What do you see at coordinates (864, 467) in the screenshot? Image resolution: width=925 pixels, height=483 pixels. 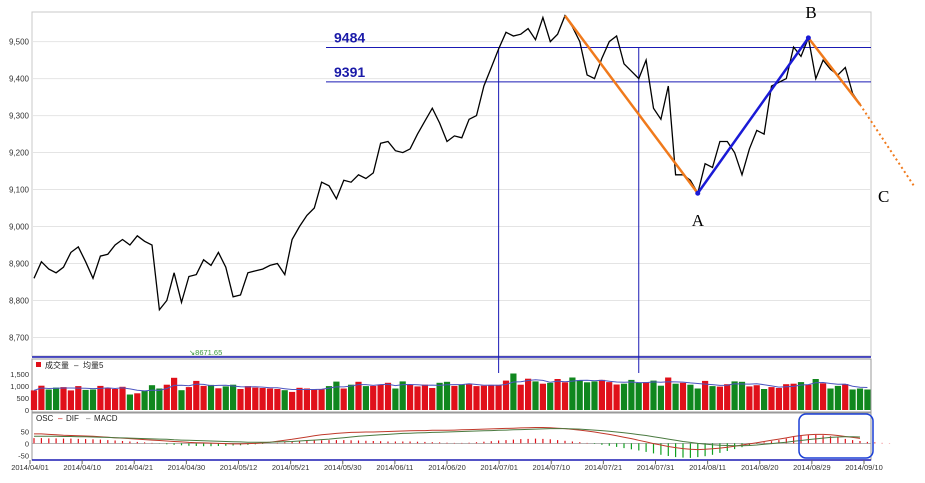 I see `date-tick-label: 2014/09/10` at bounding box center [864, 467].